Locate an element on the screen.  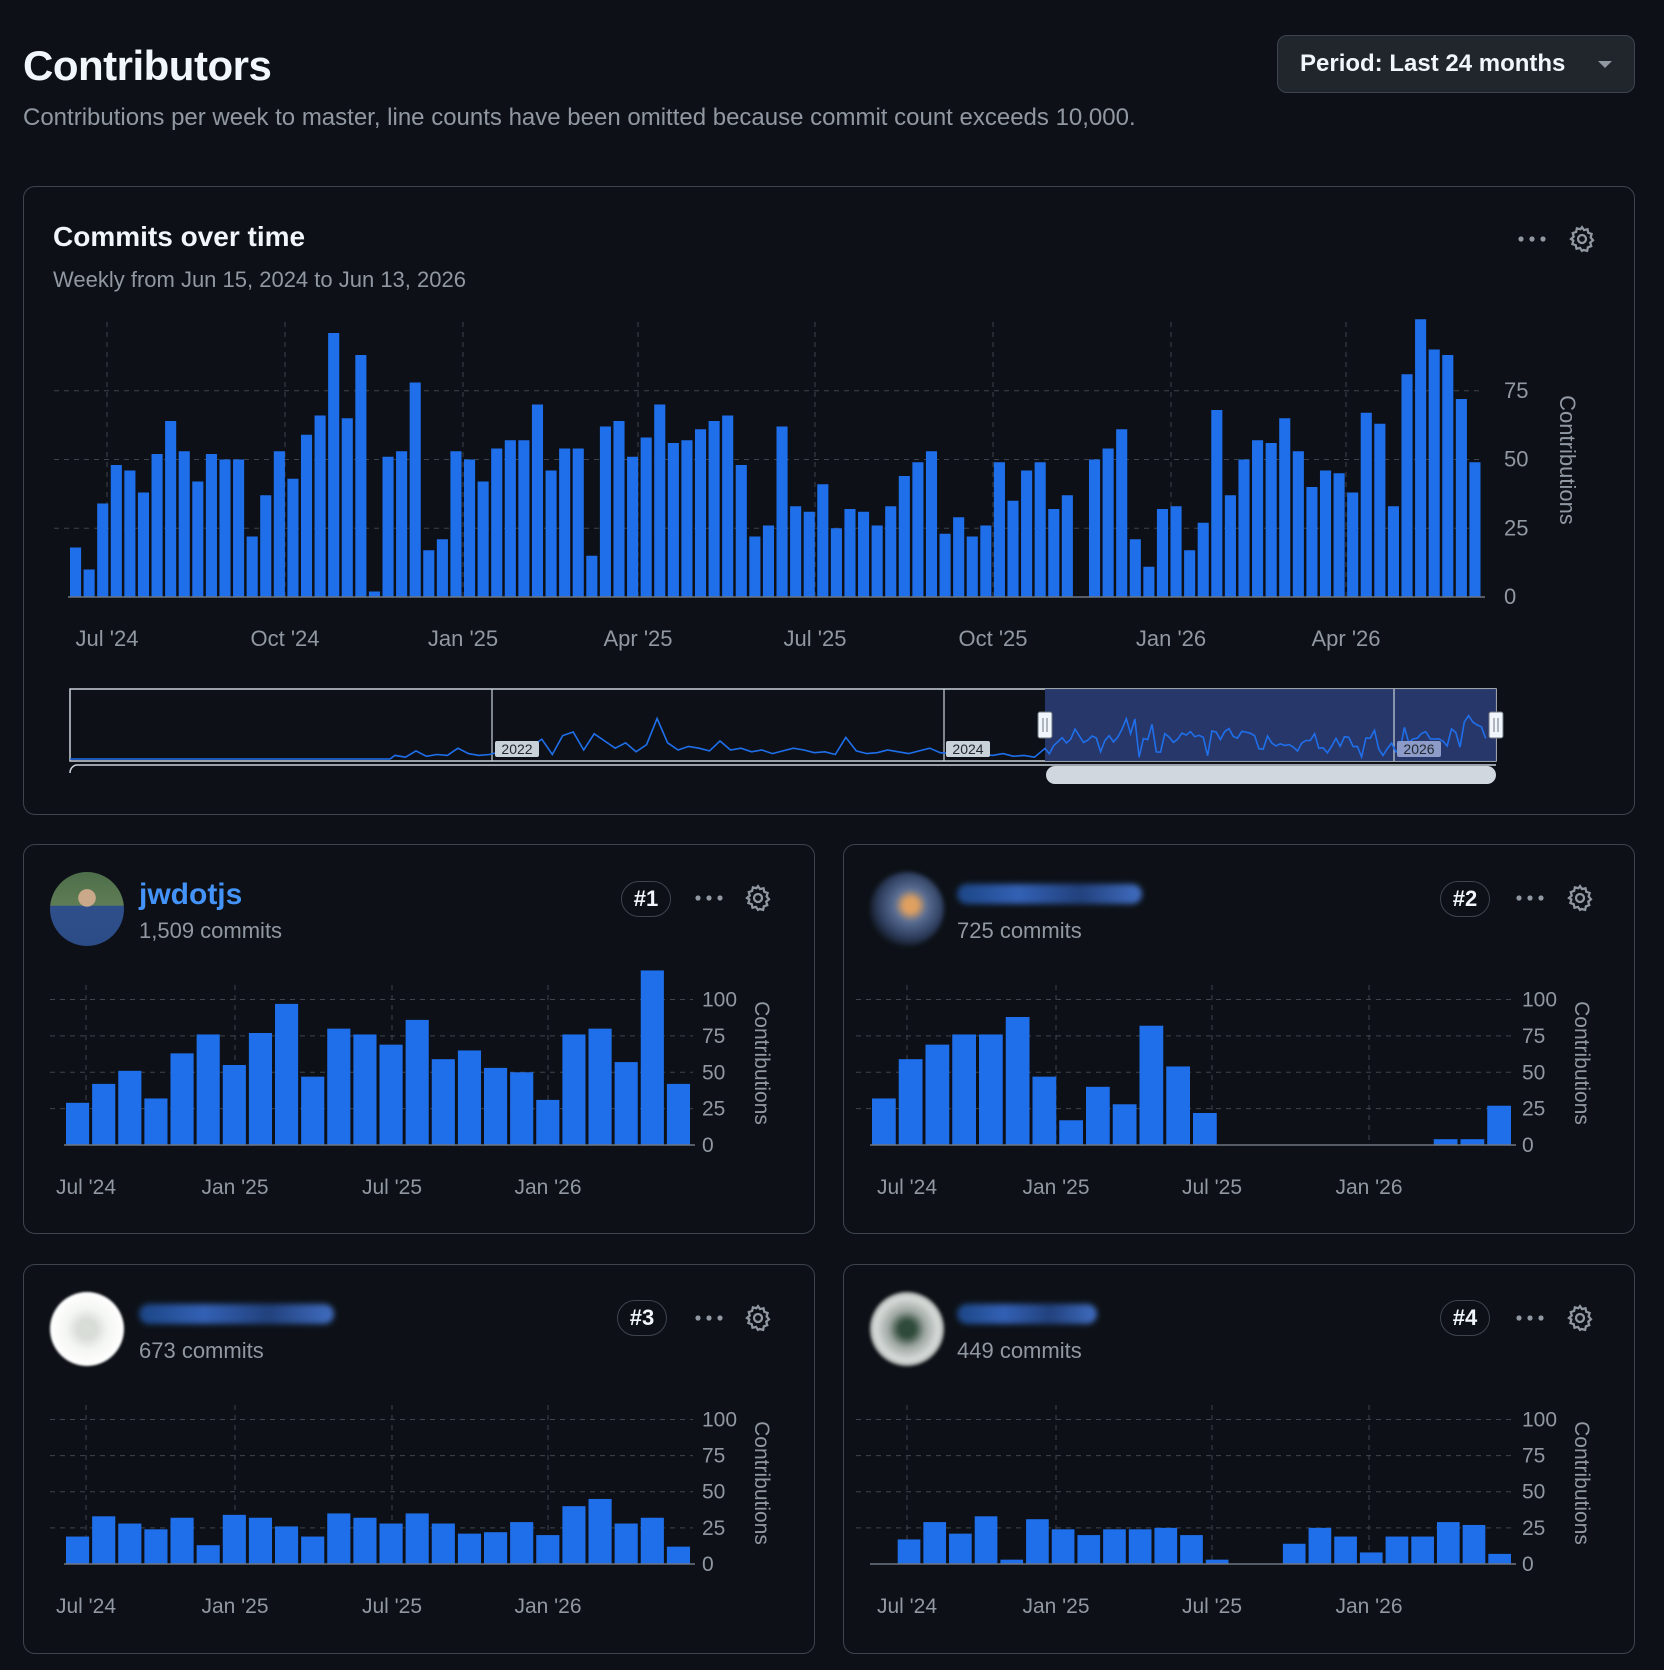
period-dropdown: Period: Last 24 months is located at coordinates (1456, 64).